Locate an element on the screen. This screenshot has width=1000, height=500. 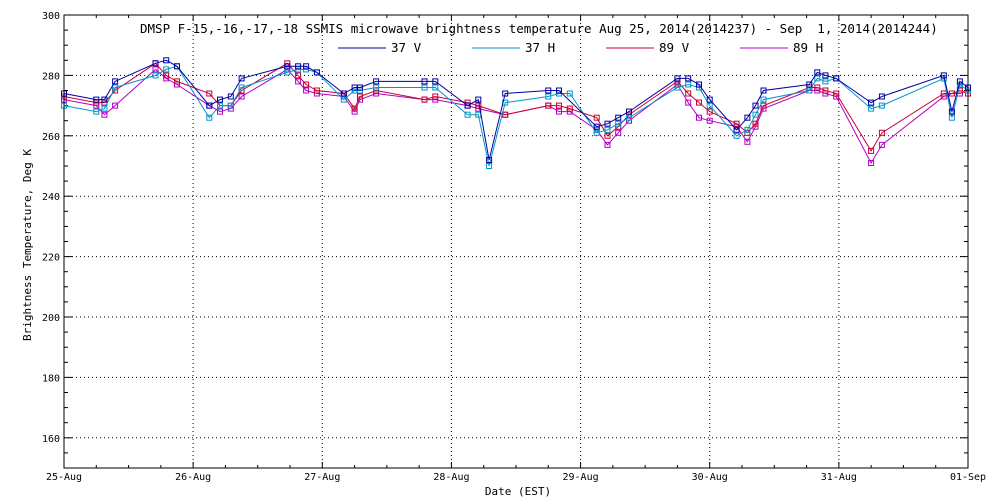
legend-label-89-h: 89 H is located at coordinates (808, 47).